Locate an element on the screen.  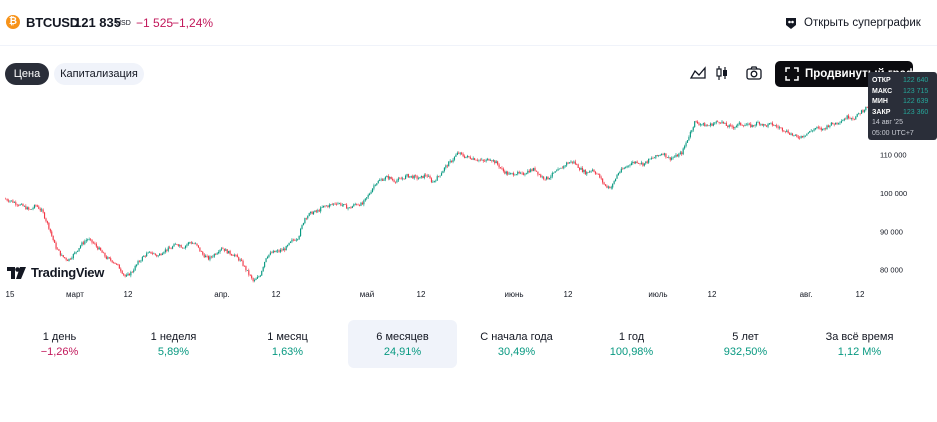
candlestick-icon is located at coordinates (722, 73).